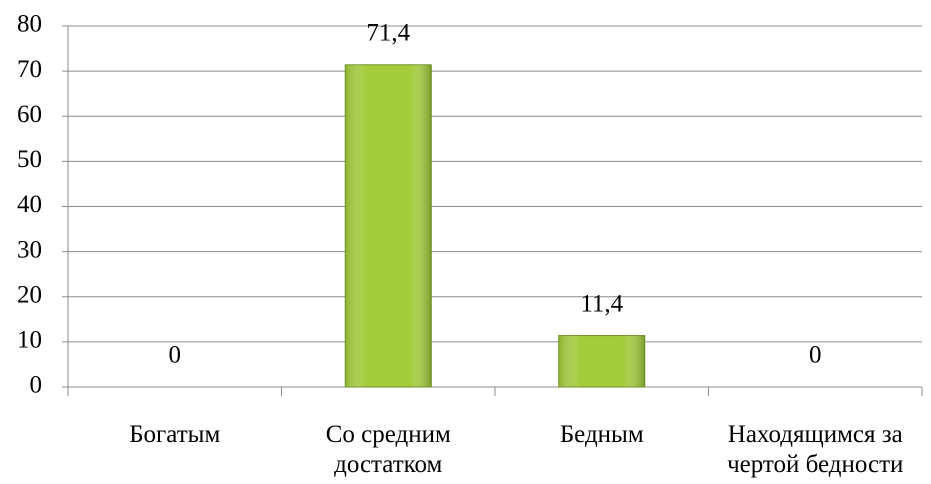 This screenshot has width=931, height=484. Describe the element at coordinates (388, 33) in the screenshot. I see `value-label: 71,4` at that location.